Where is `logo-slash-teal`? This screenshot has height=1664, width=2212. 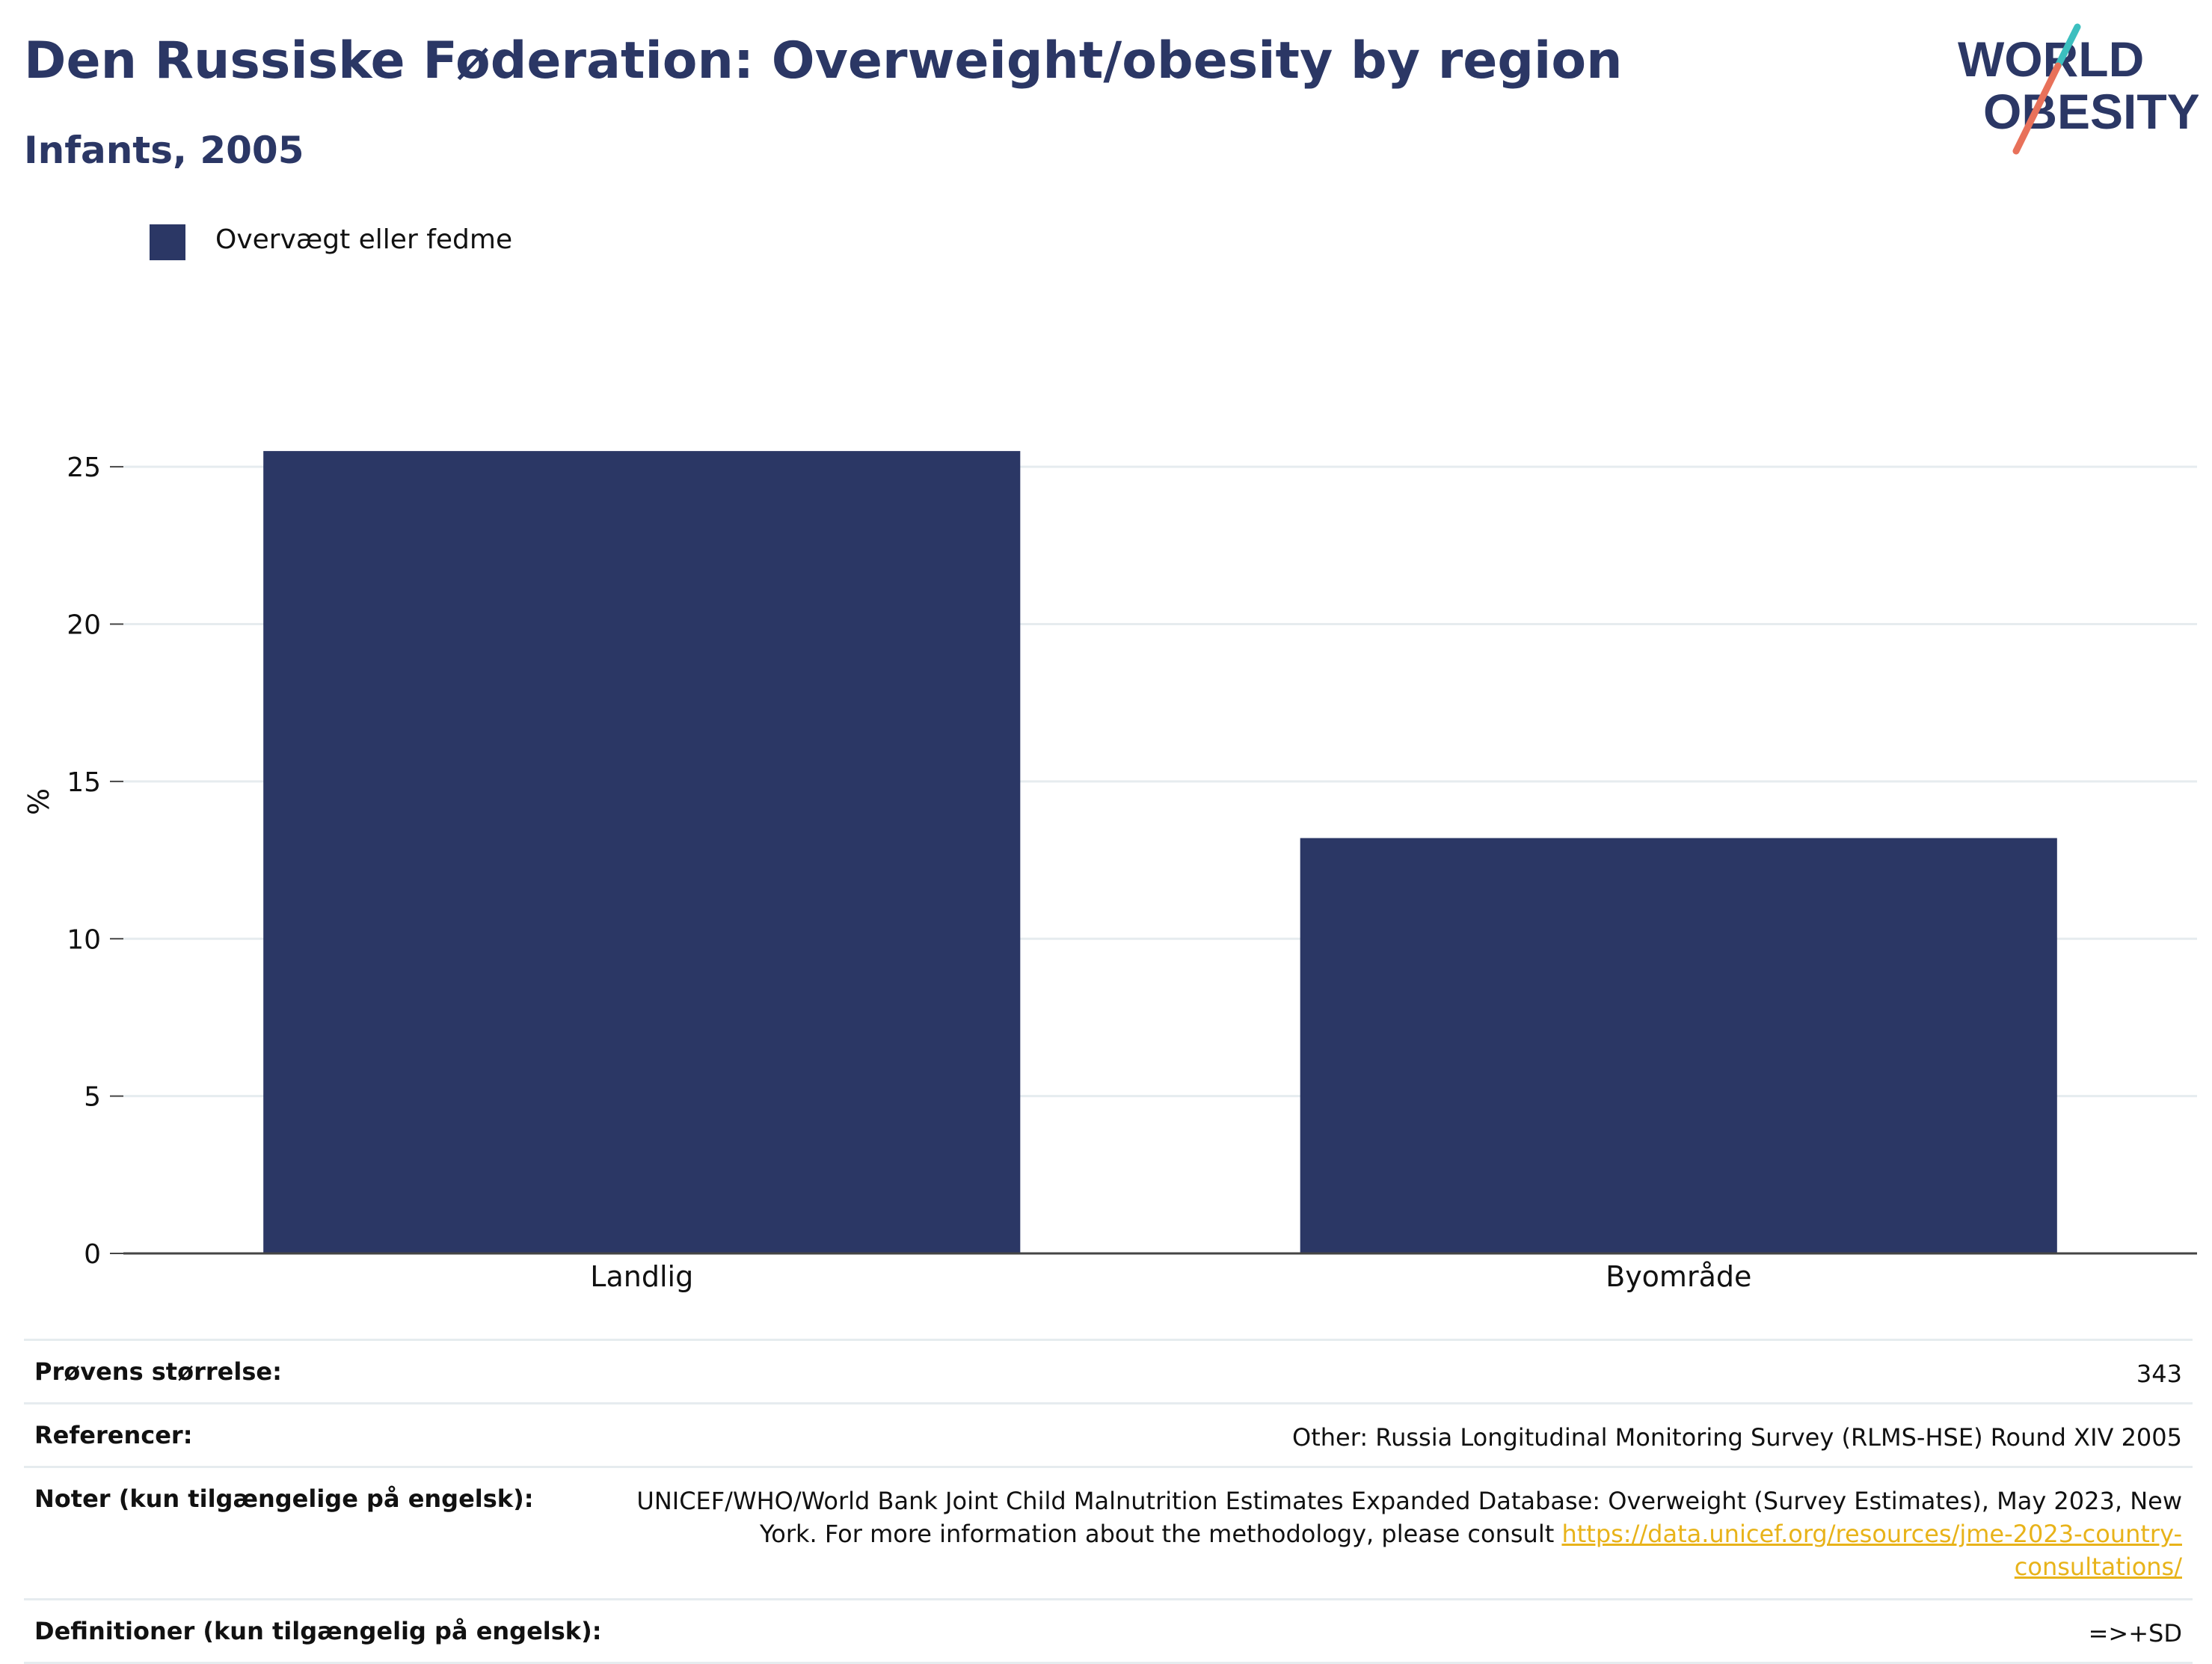
logo-slash-teal is located at coordinates (2067, 46).